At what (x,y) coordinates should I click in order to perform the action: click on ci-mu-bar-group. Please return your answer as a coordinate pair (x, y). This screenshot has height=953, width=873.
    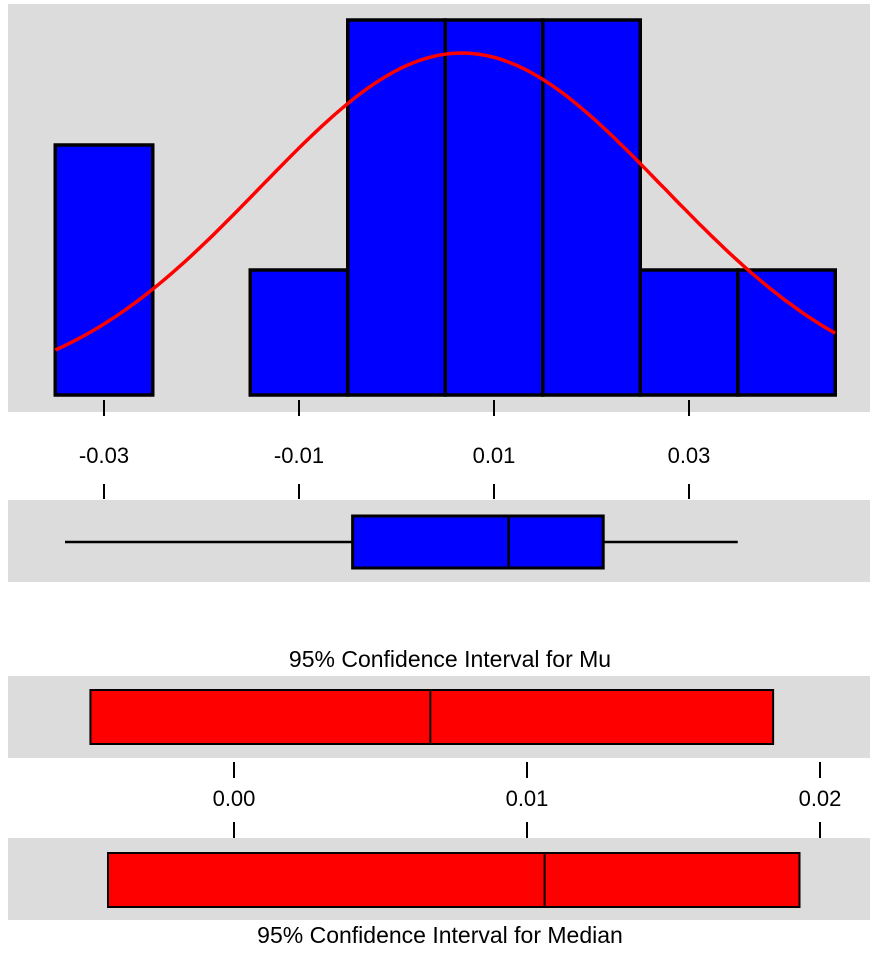
    Looking at the image, I should click on (432, 717).